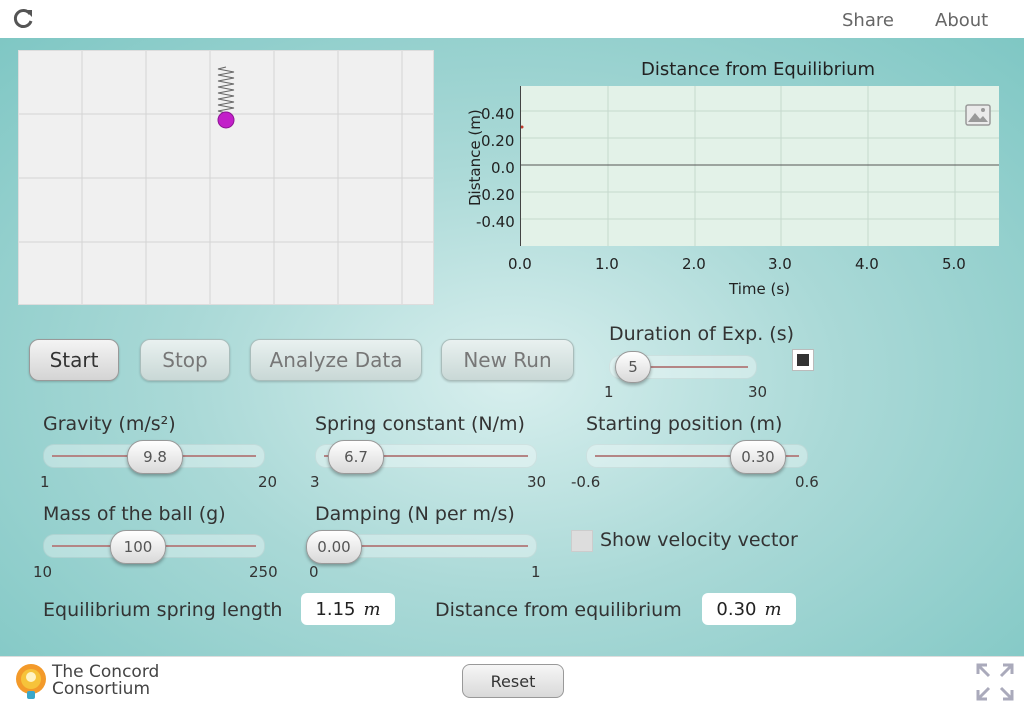 The image size is (1024, 707). I want to click on damping-slider-line, so click(426, 546).